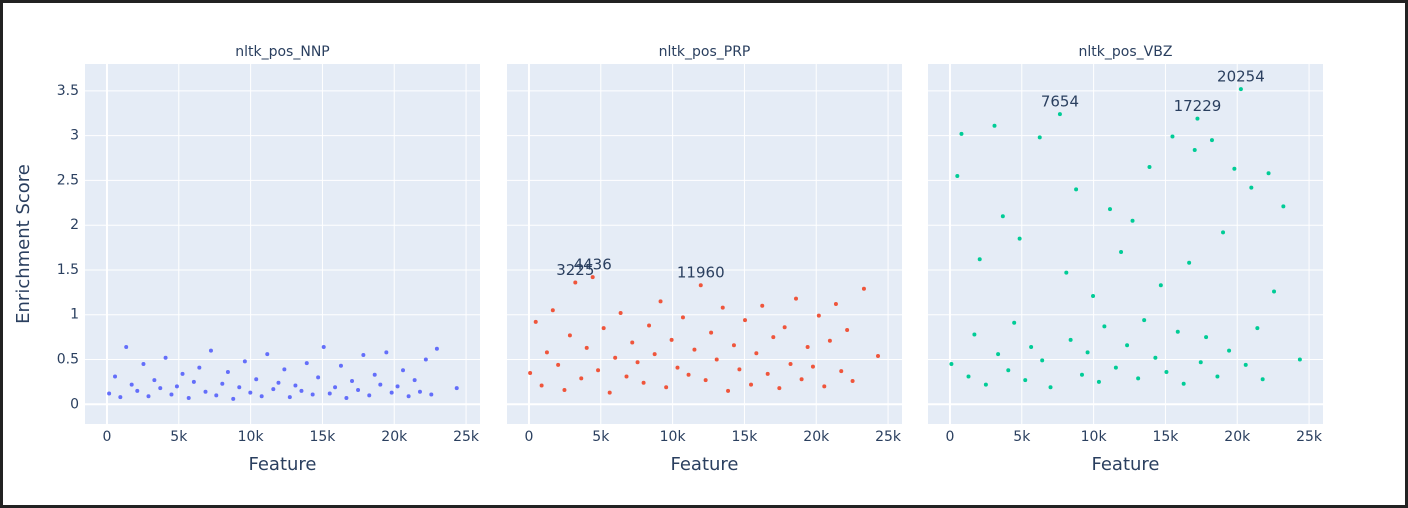 Image resolution: width=1408 pixels, height=508 pixels. I want to click on annotation: 11960, so click(701, 273).